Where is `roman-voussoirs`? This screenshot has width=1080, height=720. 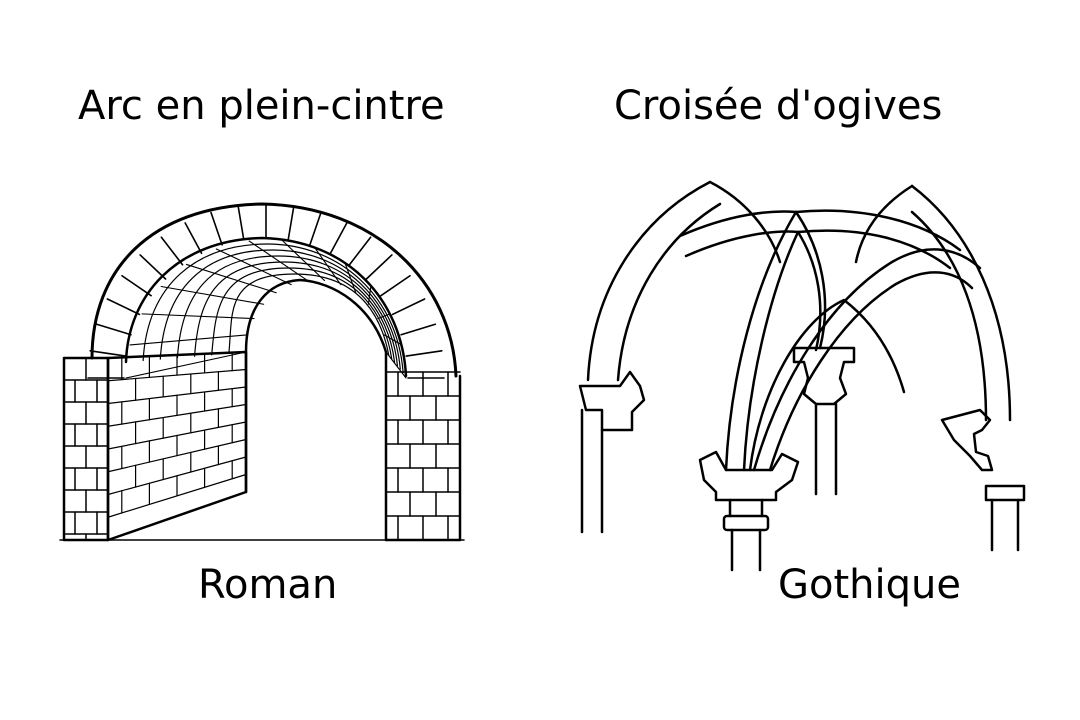 roman-voussoirs is located at coordinates (266, 291).